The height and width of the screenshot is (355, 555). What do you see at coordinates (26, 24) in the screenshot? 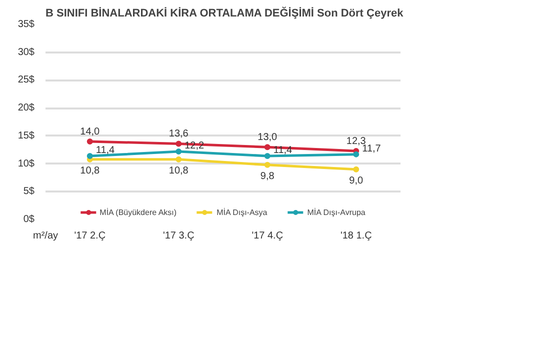
I see `y-tick-label: 35$` at bounding box center [26, 24].